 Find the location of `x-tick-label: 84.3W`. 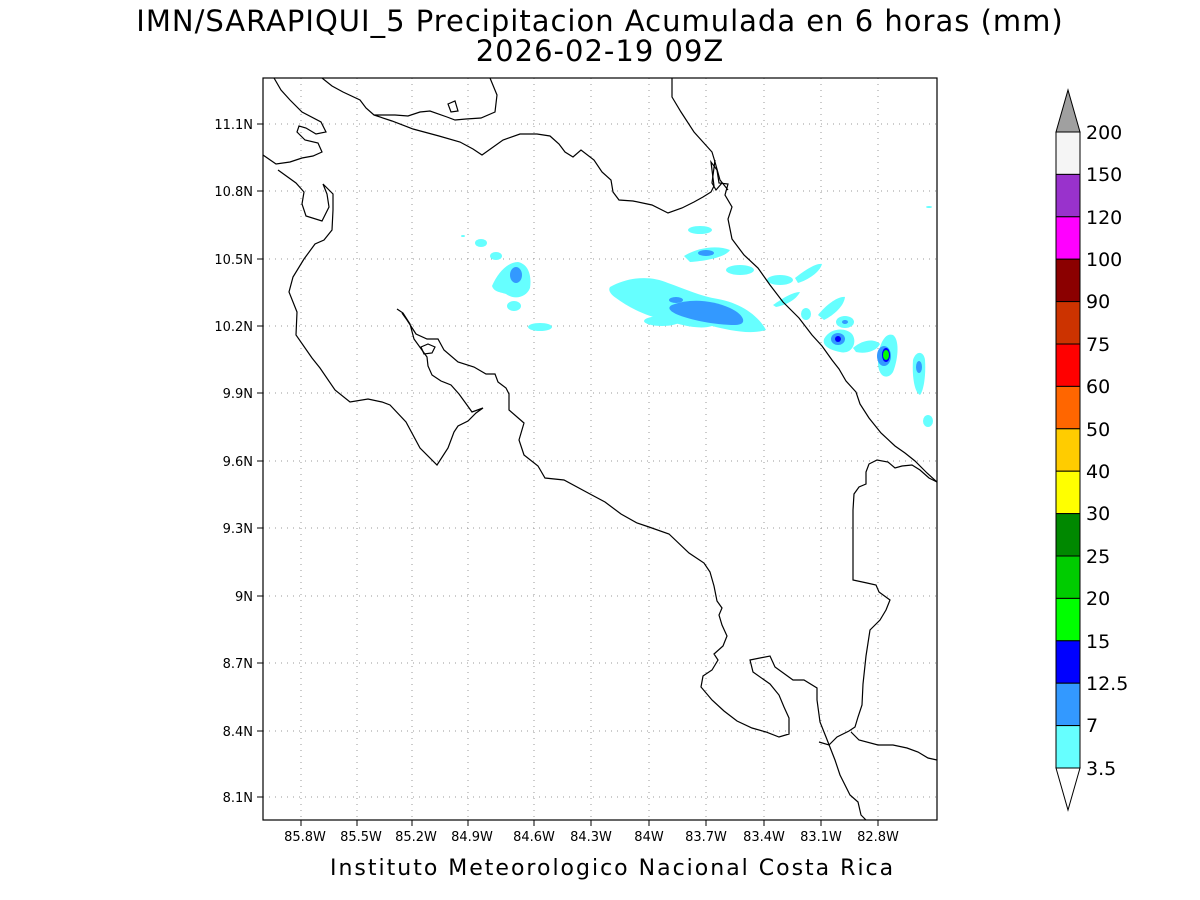

x-tick-label: 84.3W is located at coordinates (591, 837).